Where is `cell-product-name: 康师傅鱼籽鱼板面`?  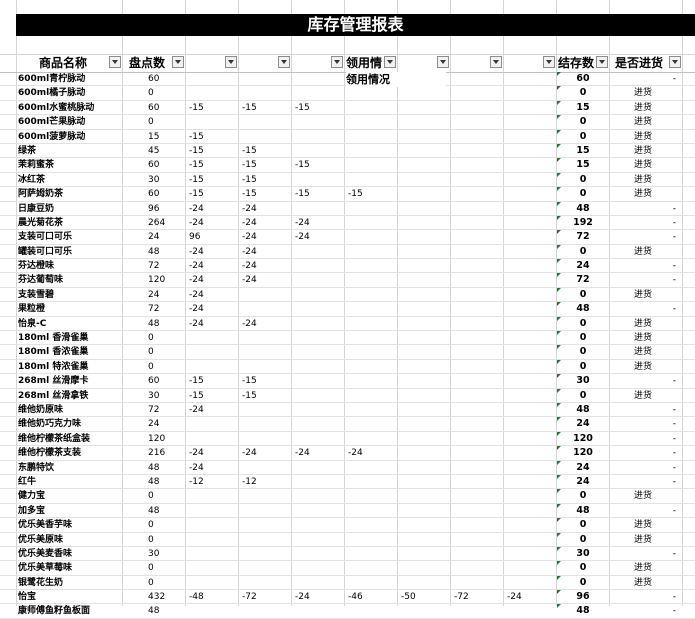
cell-product-name: 康师傅鱼籽鱼板面 is located at coordinates (54, 611).